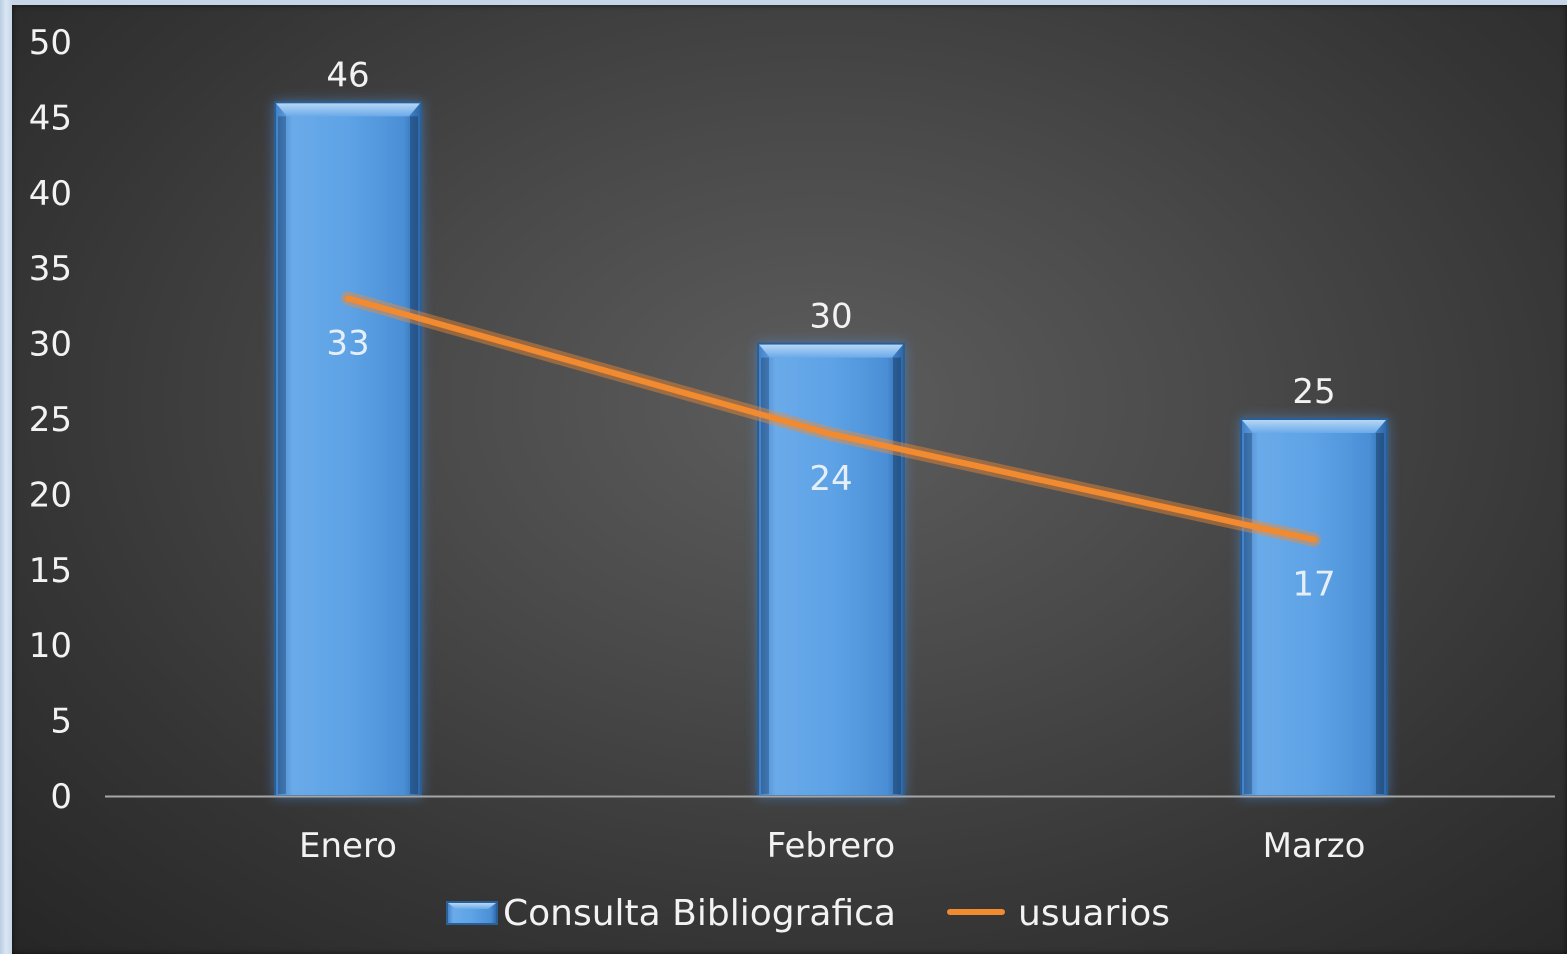  I want to click on legend-item-usuarios: usuarios, so click(1058, 913).